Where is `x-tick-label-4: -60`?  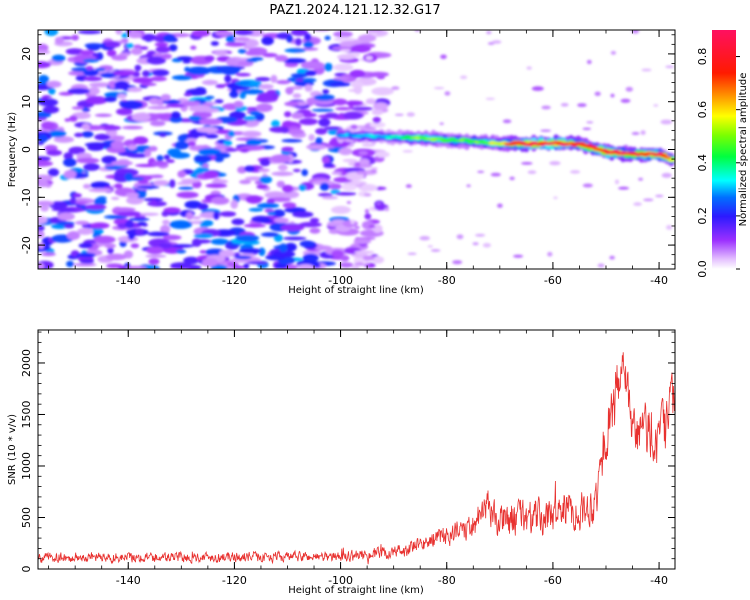
x-tick-label-4: -60 is located at coordinates (553, 580).